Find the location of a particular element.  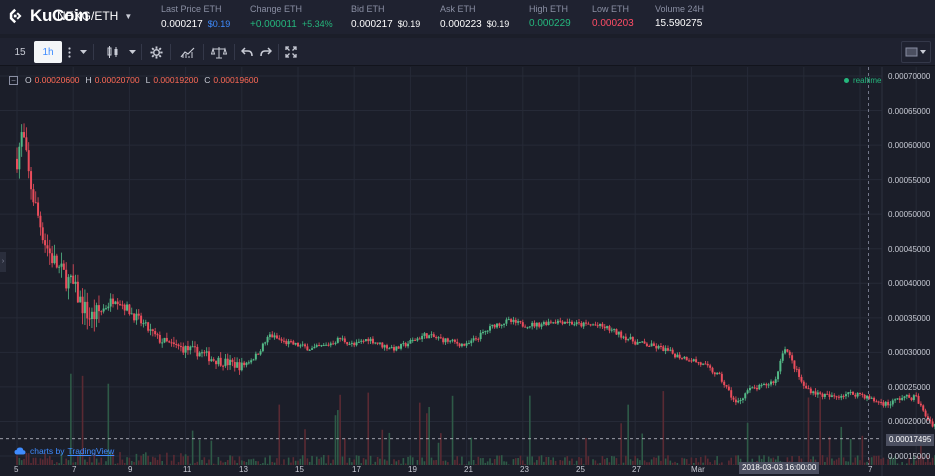

tradingview-attribution: charts by TradingView is located at coordinates (64, 451).